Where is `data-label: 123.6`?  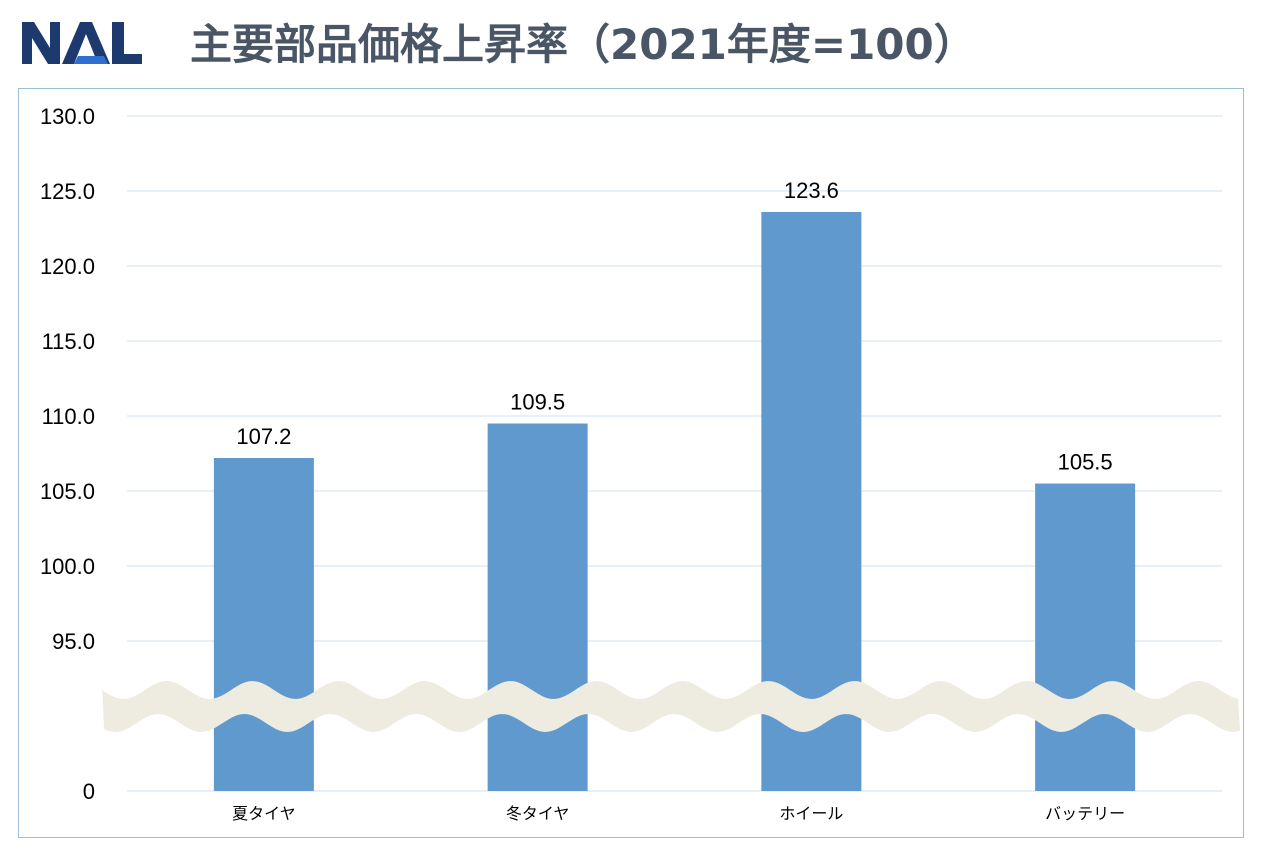
data-label: 123.6 is located at coordinates (811, 190).